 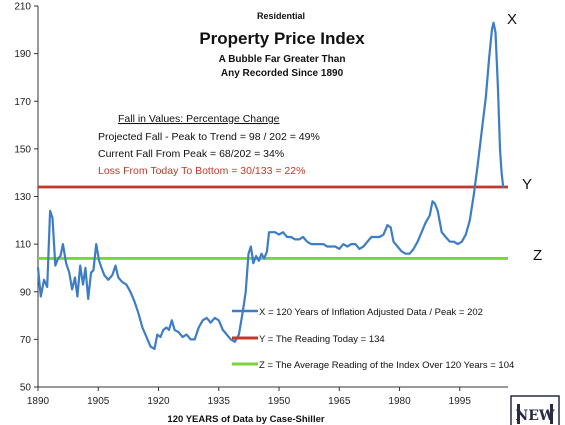 What do you see at coordinates (322, 339) in the screenshot?
I see `legend-label-y: Y = The Reading Today = 134` at bounding box center [322, 339].